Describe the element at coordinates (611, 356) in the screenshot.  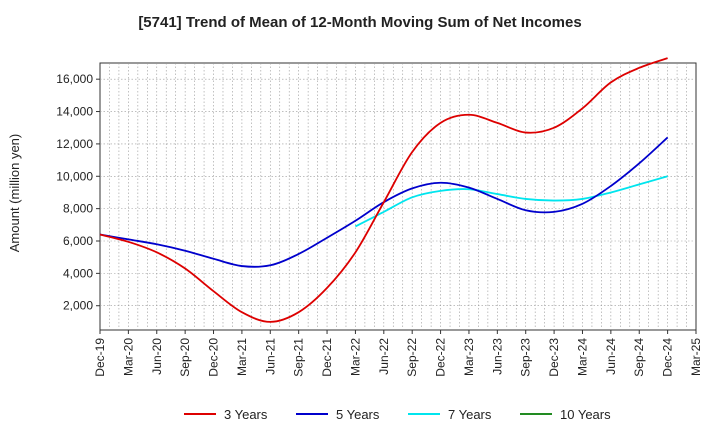
I see `x-tick-label: Jun-24` at that location.